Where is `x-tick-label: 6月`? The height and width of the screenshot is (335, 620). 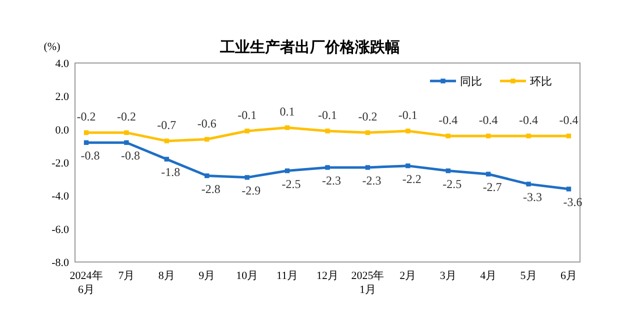 x-tick-label: 6月 is located at coordinates (568, 276).